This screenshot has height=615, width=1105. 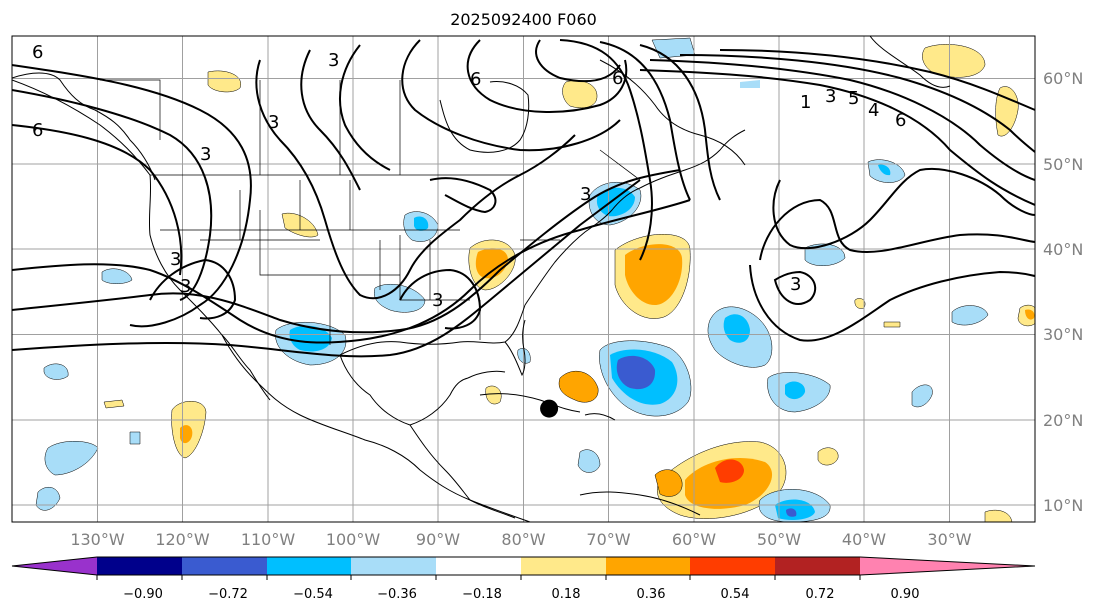 What do you see at coordinates (1063, 292) in the screenshot?
I see `latitude-labels: 10°N 20°N 30°N 40°N 50°N 60°N` at bounding box center [1063, 292].